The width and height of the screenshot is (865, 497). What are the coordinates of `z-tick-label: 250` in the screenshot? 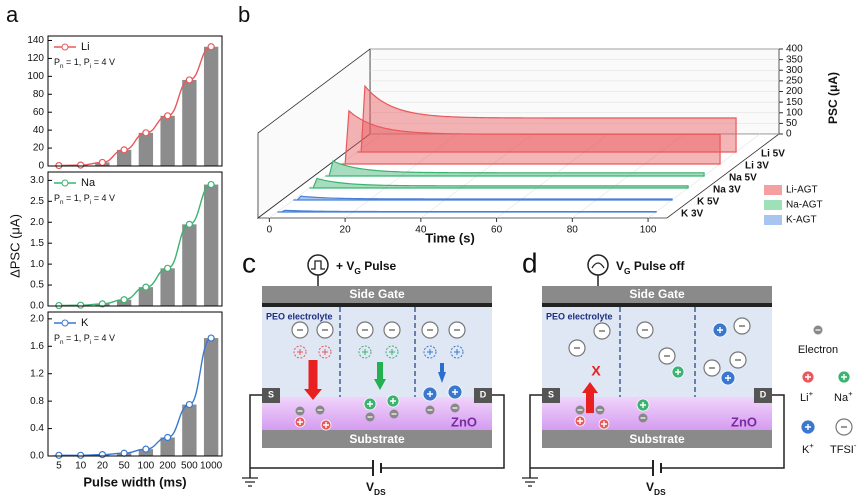 It's located at (794, 81).